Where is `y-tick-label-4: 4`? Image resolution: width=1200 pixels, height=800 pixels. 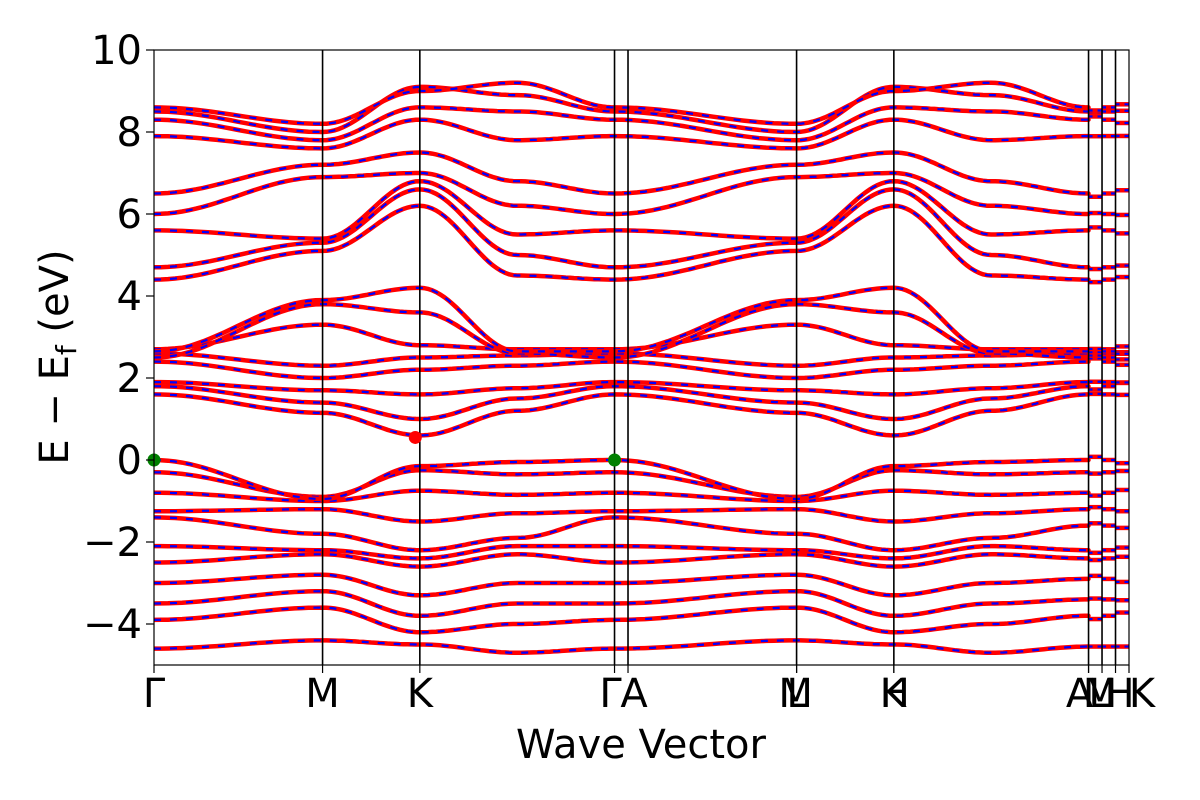 y-tick-label-4: 4 is located at coordinates (129, 297).